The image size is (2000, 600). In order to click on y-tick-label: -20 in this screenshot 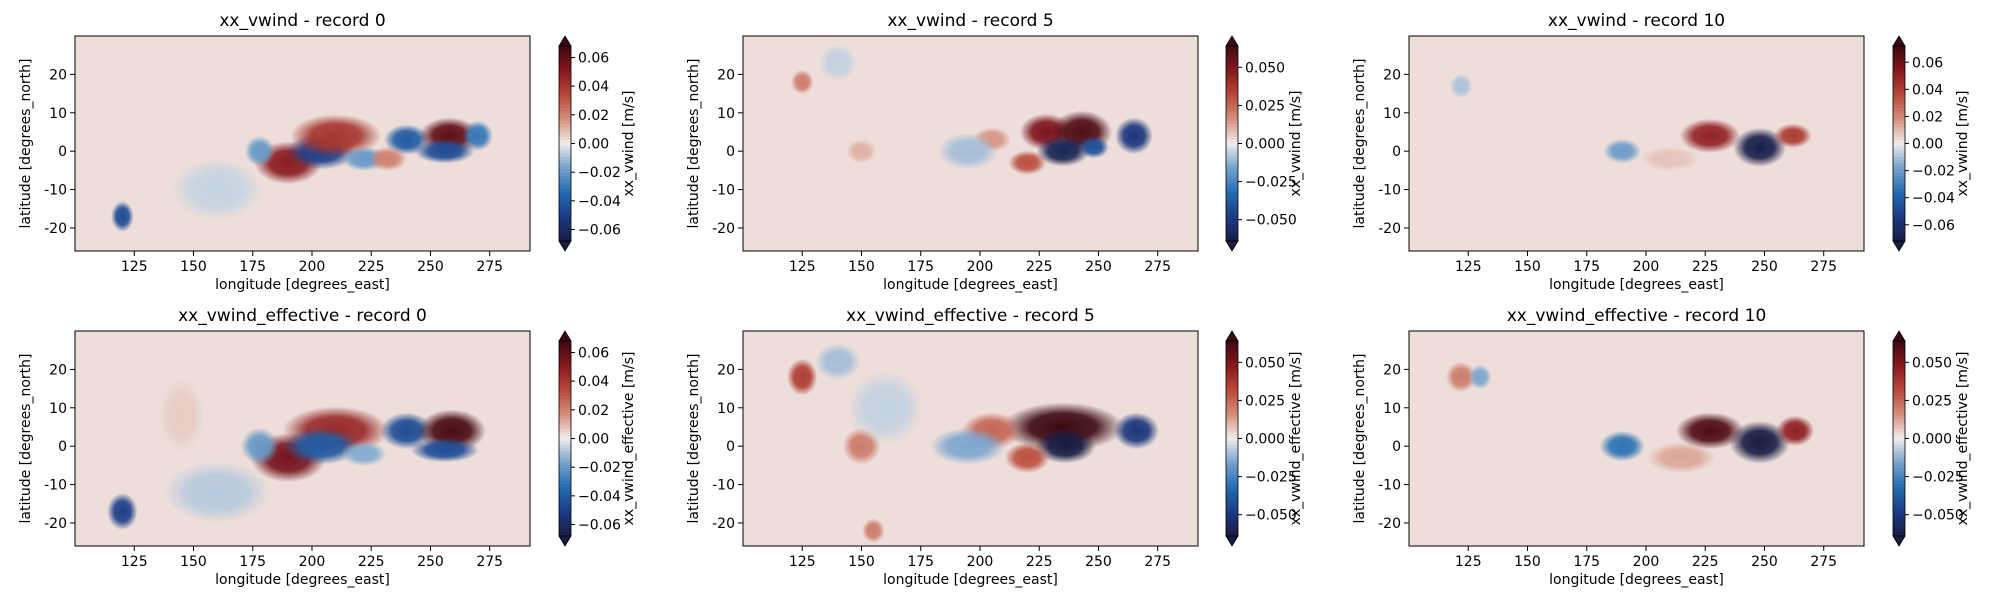, I will do `click(723, 229)`.